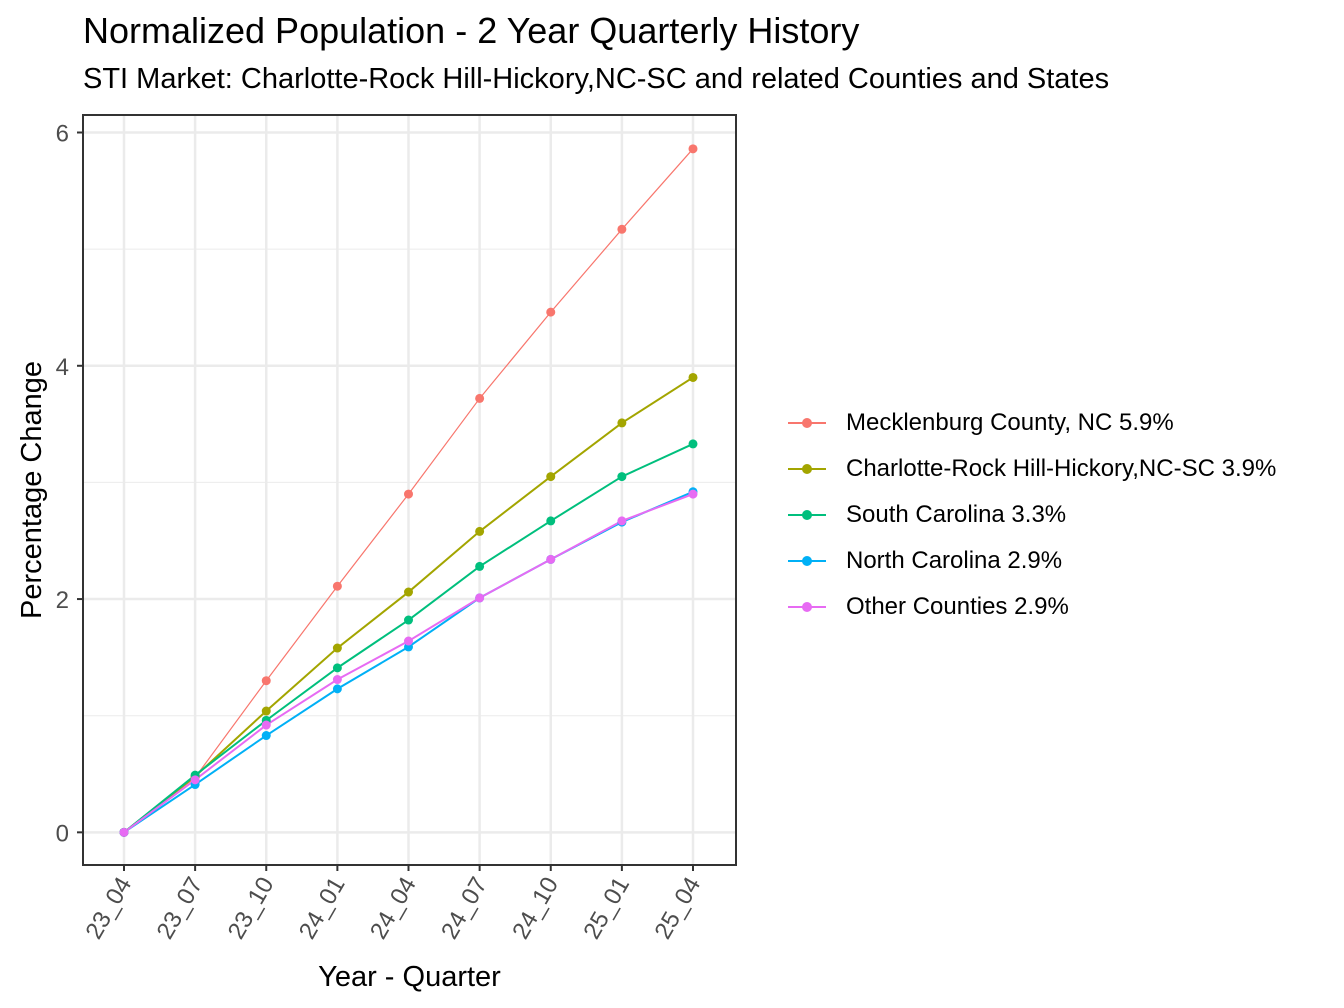  I want to click on legend-item: South Carolina 3.3%, so click(927, 515).